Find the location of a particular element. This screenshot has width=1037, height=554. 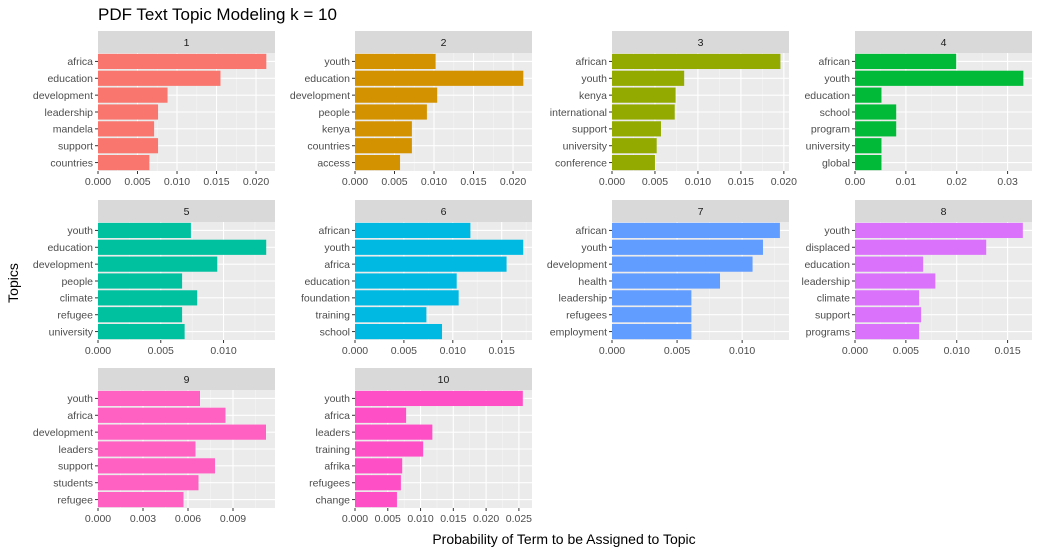

y-tick-label: health is located at coordinates (592, 282).